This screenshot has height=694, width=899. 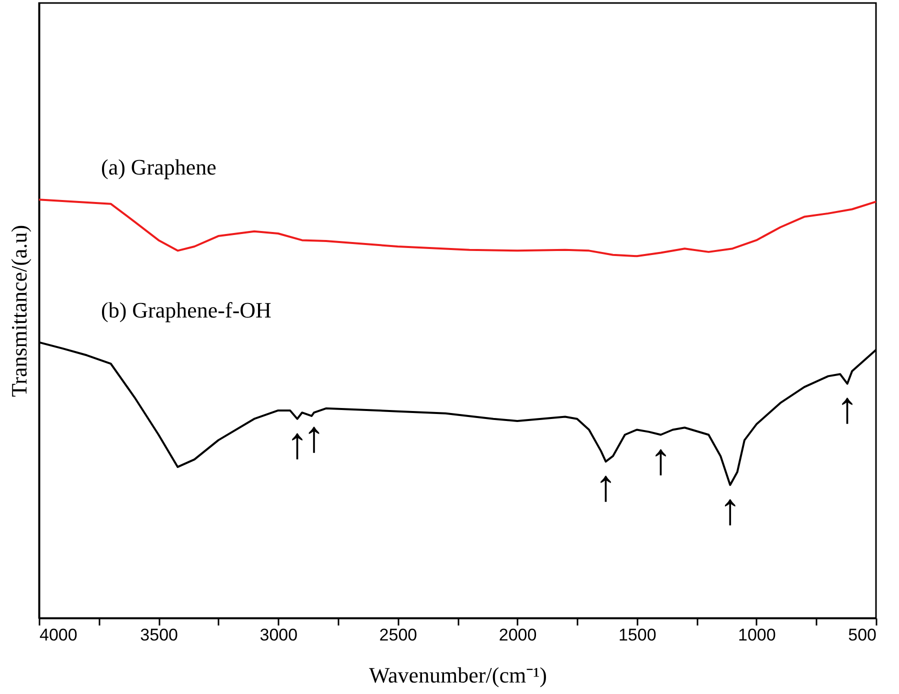 What do you see at coordinates (862, 635) in the screenshot?
I see `x-tick-label: 500` at bounding box center [862, 635].